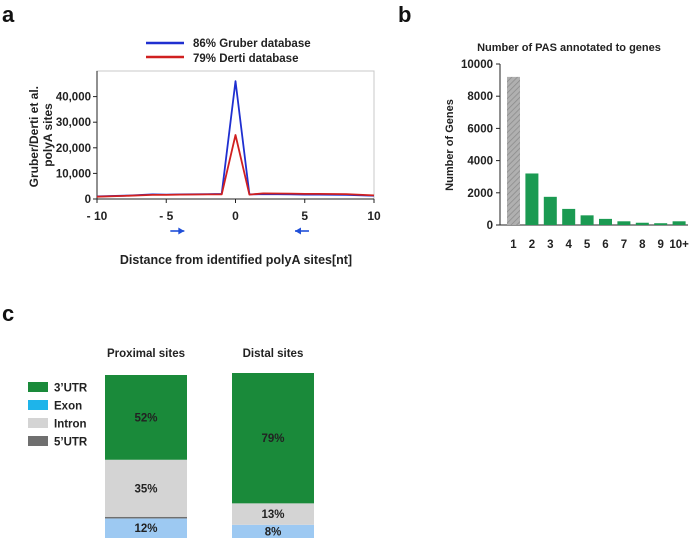 This screenshot has width=700, height=549. I want to click on y-tick-label-b: 6000, so click(480, 129).